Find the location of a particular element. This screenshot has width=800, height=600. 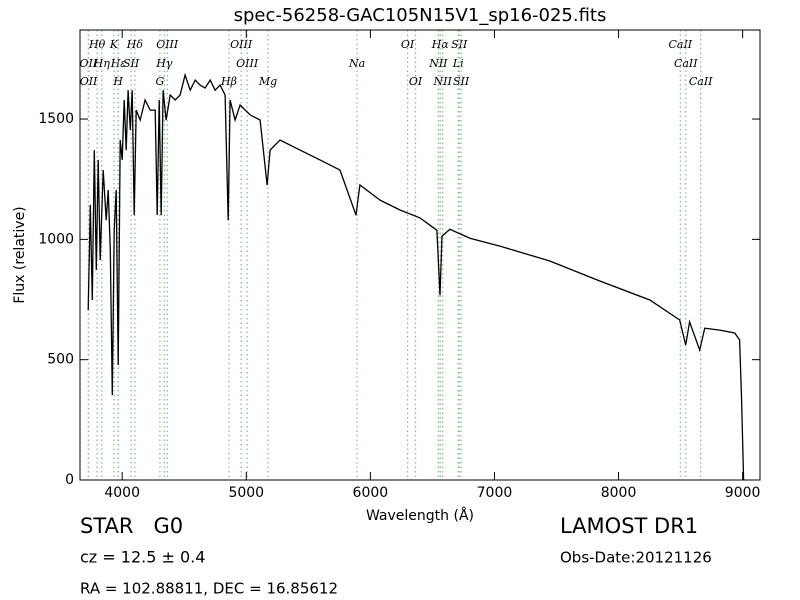

spectral-line-label: G is located at coordinates (160, 81).